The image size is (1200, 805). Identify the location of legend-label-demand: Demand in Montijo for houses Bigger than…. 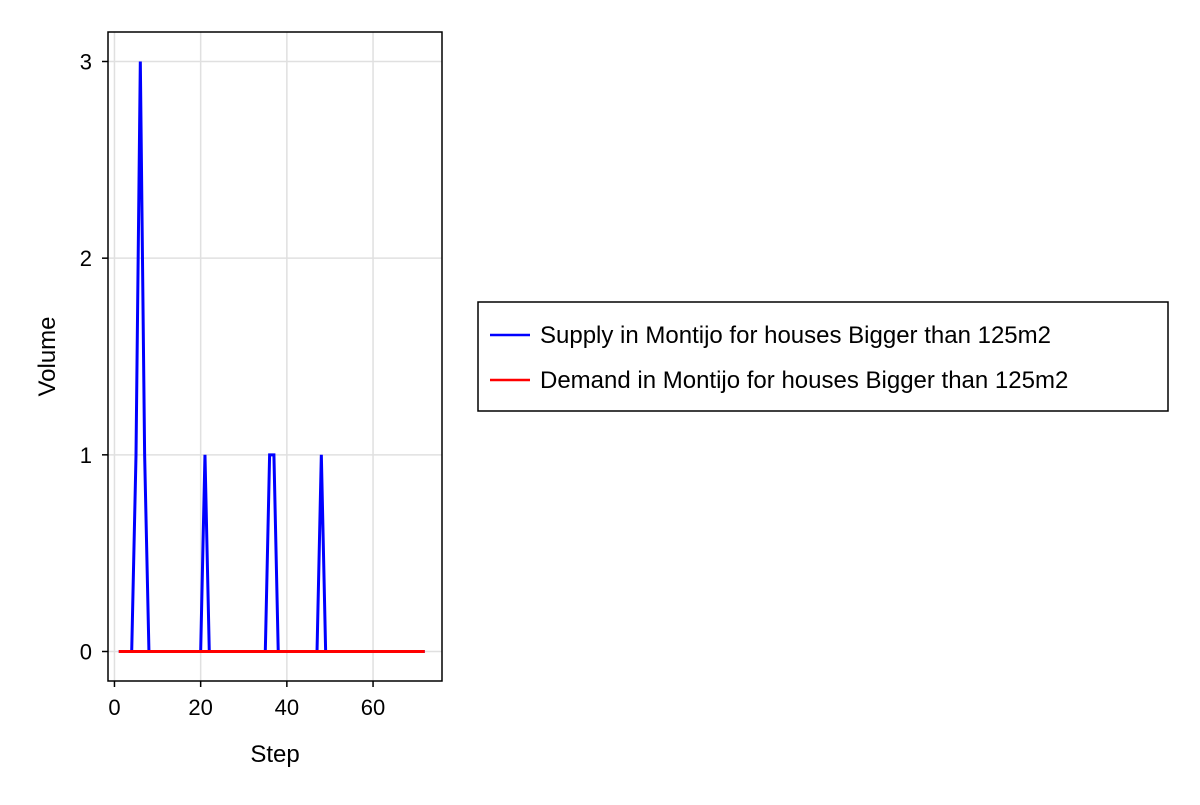
(804, 380).